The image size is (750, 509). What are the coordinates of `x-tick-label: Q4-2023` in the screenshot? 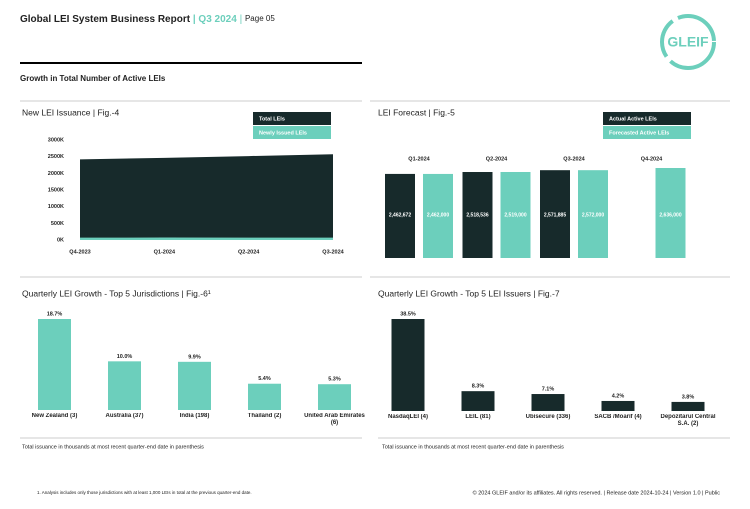 It's located at (79, 252).